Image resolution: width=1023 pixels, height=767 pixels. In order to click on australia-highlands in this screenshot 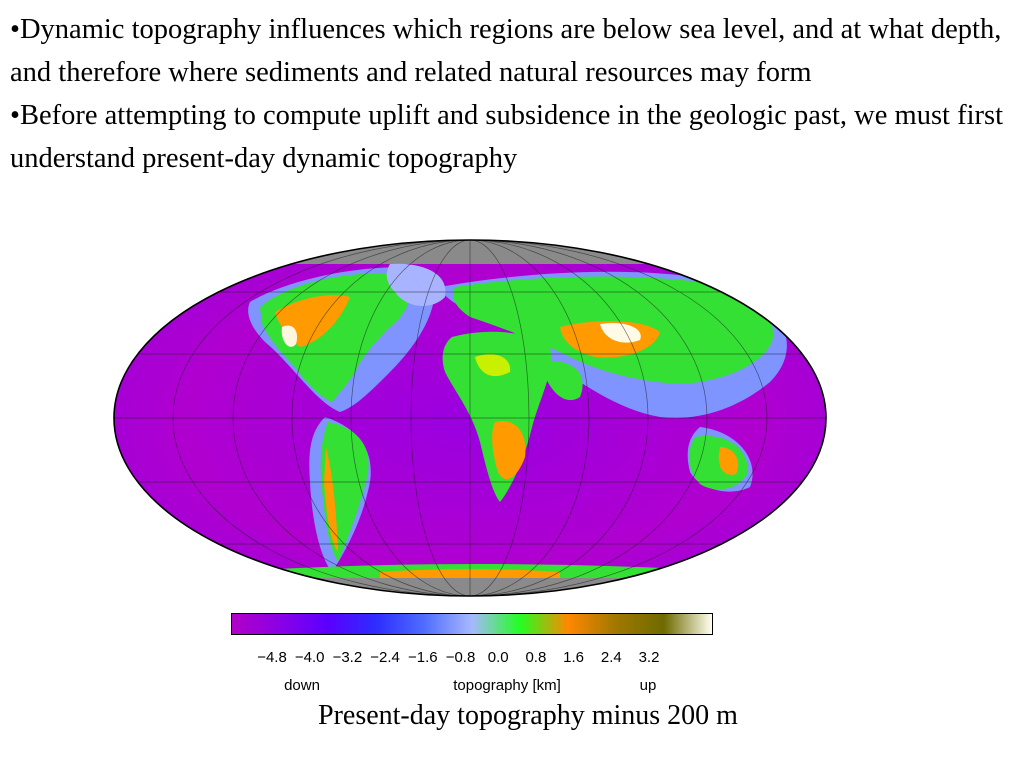, I will do `click(728, 461)`.